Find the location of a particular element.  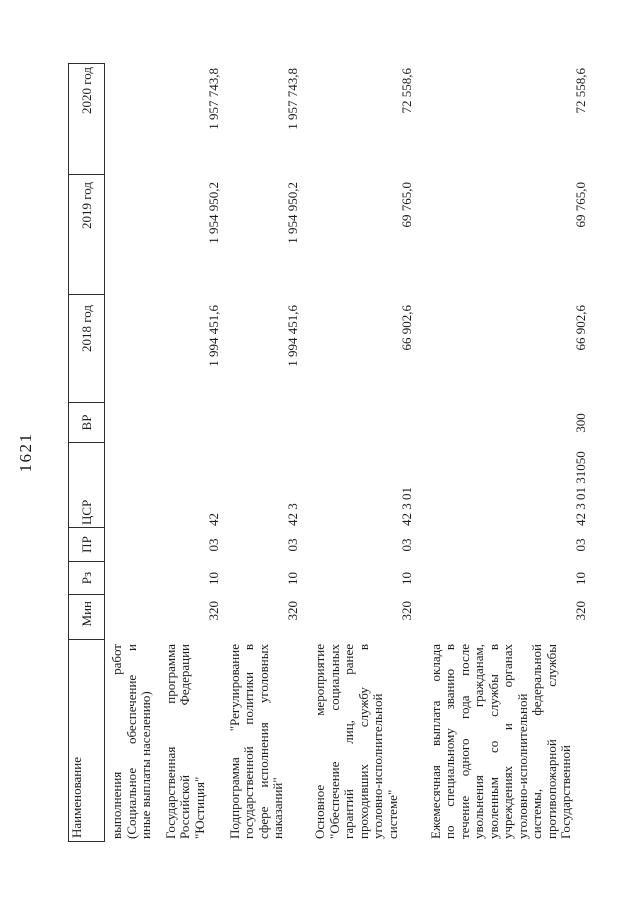

name-line: Основное мероприятие is located at coordinates (319, 741).